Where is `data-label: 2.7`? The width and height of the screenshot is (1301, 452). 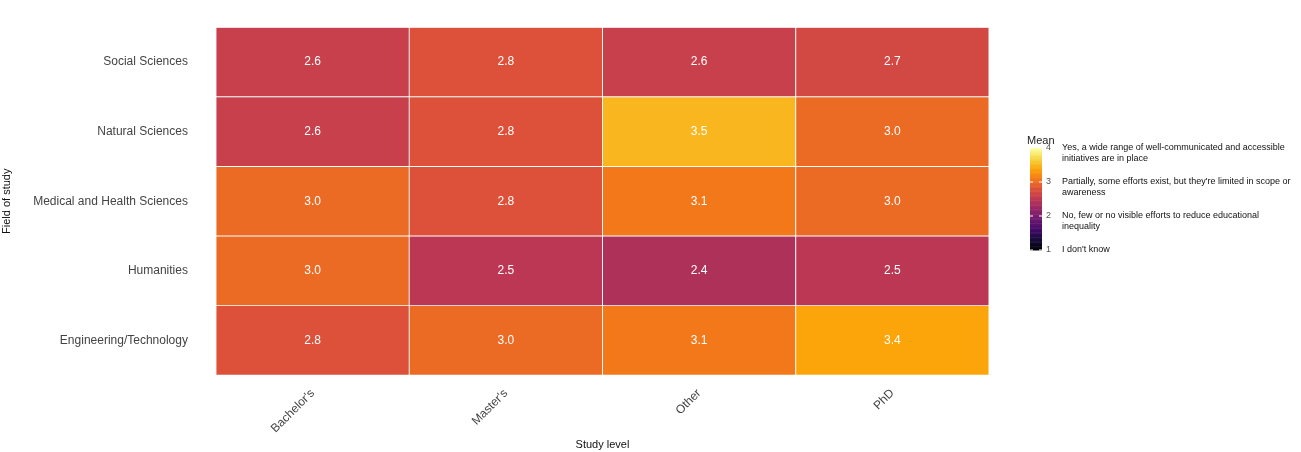 data-label: 2.7 is located at coordinates (893, 61).